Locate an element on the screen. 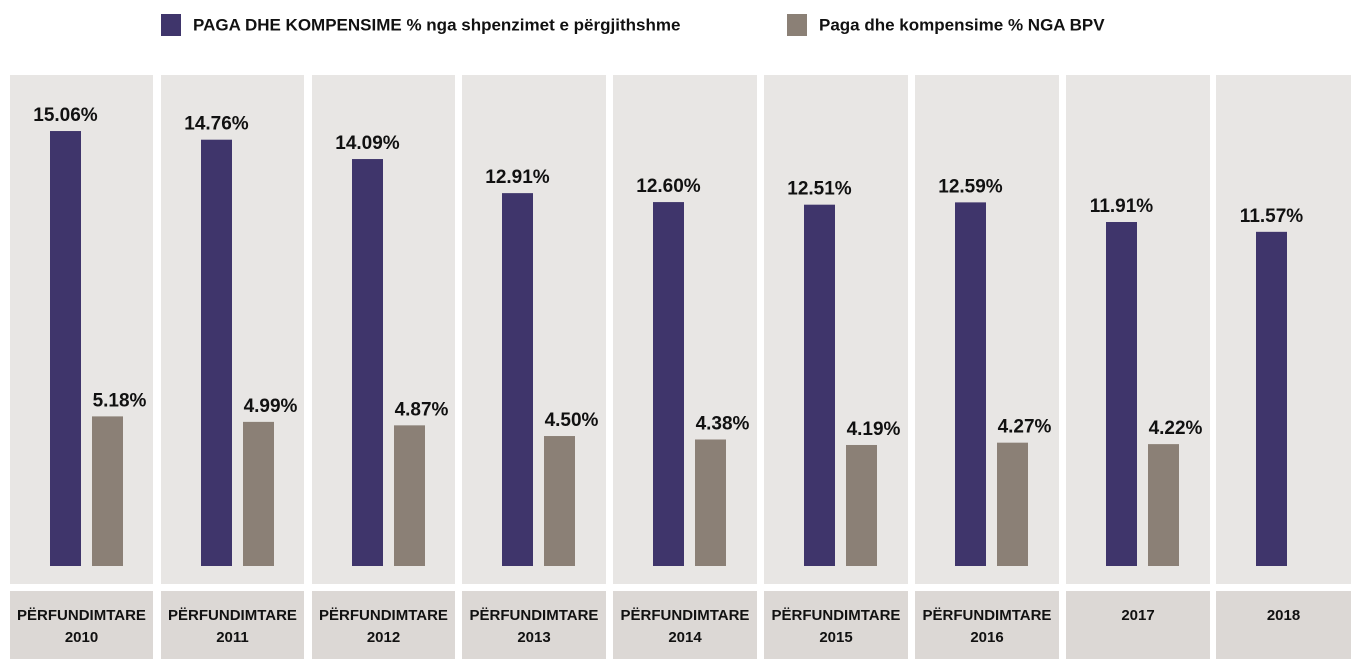 Image resolution: width=1351 pixels, height=659 pixels. category-label: 2018 is located at coordinates (1283, 615).